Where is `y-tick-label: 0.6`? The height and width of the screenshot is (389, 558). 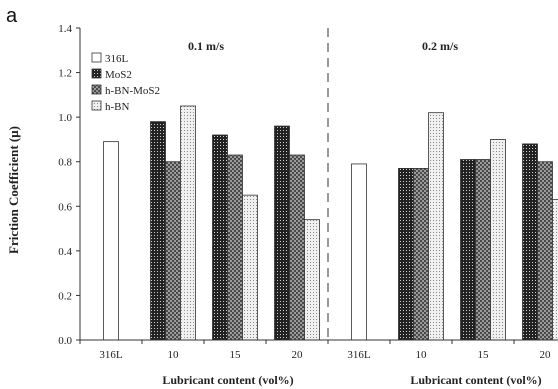 y-tick-label: 0.6 is located at coordinates (65, 207).